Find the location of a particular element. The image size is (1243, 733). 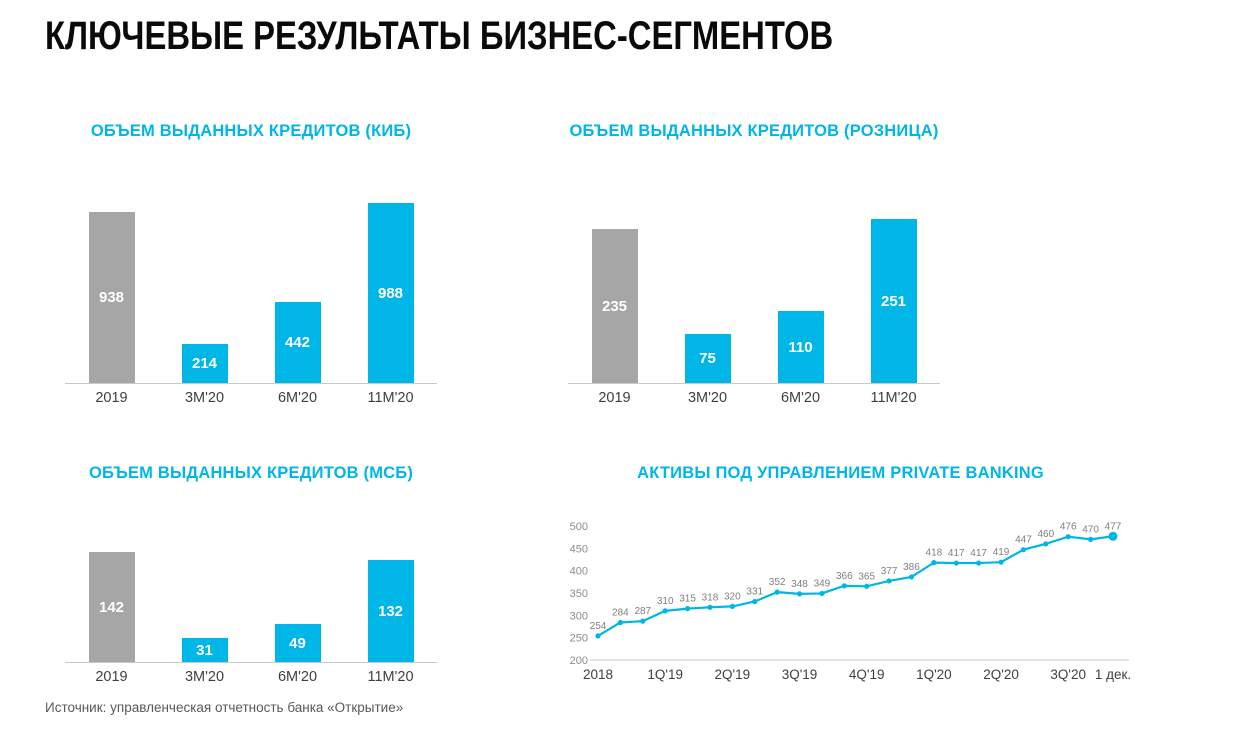

point-value-label: 287 is located at coordinates (642, 611).